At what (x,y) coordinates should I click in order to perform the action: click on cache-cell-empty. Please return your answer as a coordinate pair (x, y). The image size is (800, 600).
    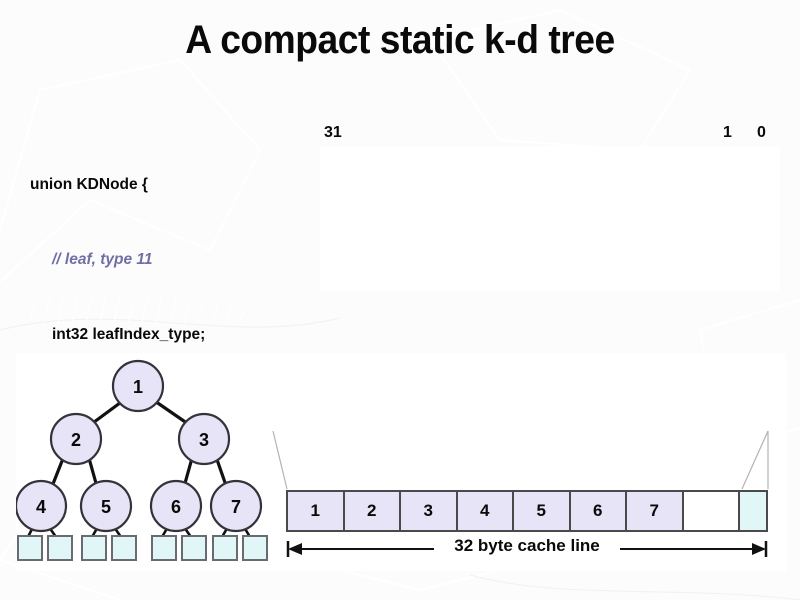
    Looking at the image, I should click on (711, 511).